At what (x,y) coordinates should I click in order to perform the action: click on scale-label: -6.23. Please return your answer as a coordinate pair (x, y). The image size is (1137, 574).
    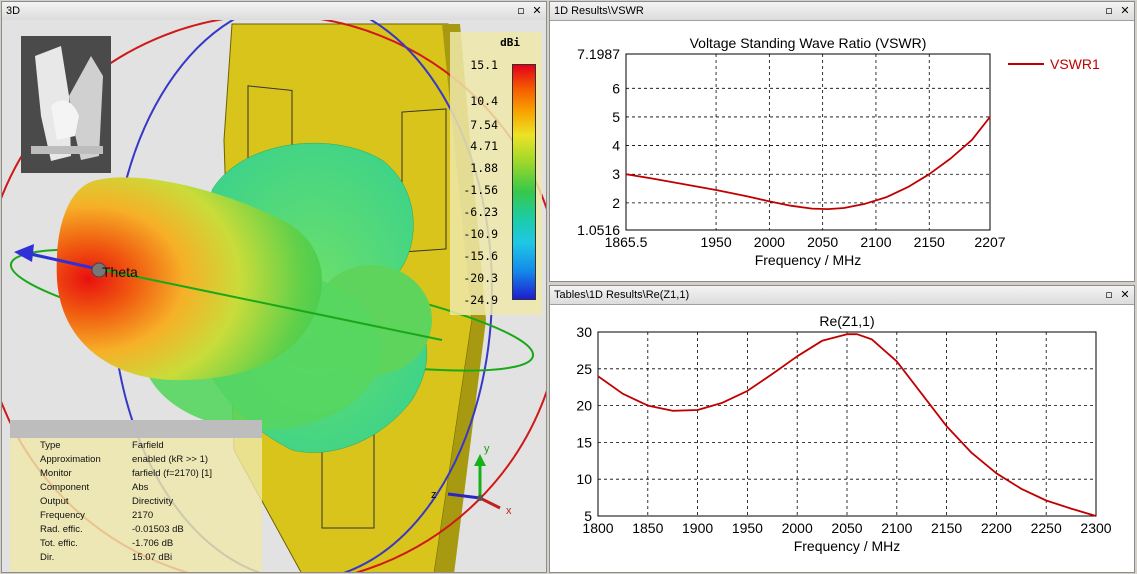
    Looking at the image, I should click on (480, 212).